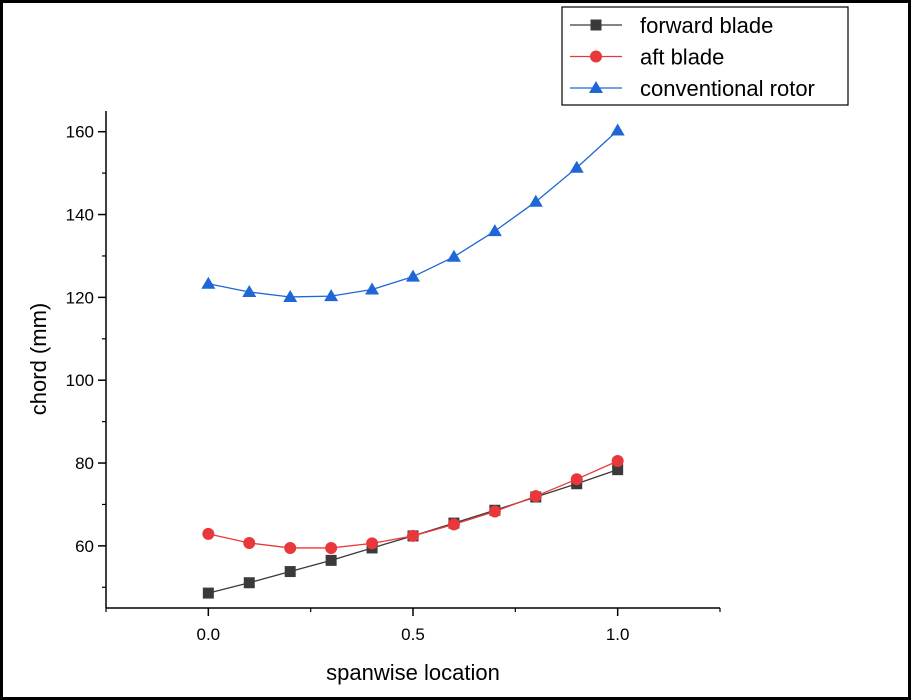  Describe the element at coordinates (80, 380) in the screenshot. I see `y-tick-label: 100` at that location.